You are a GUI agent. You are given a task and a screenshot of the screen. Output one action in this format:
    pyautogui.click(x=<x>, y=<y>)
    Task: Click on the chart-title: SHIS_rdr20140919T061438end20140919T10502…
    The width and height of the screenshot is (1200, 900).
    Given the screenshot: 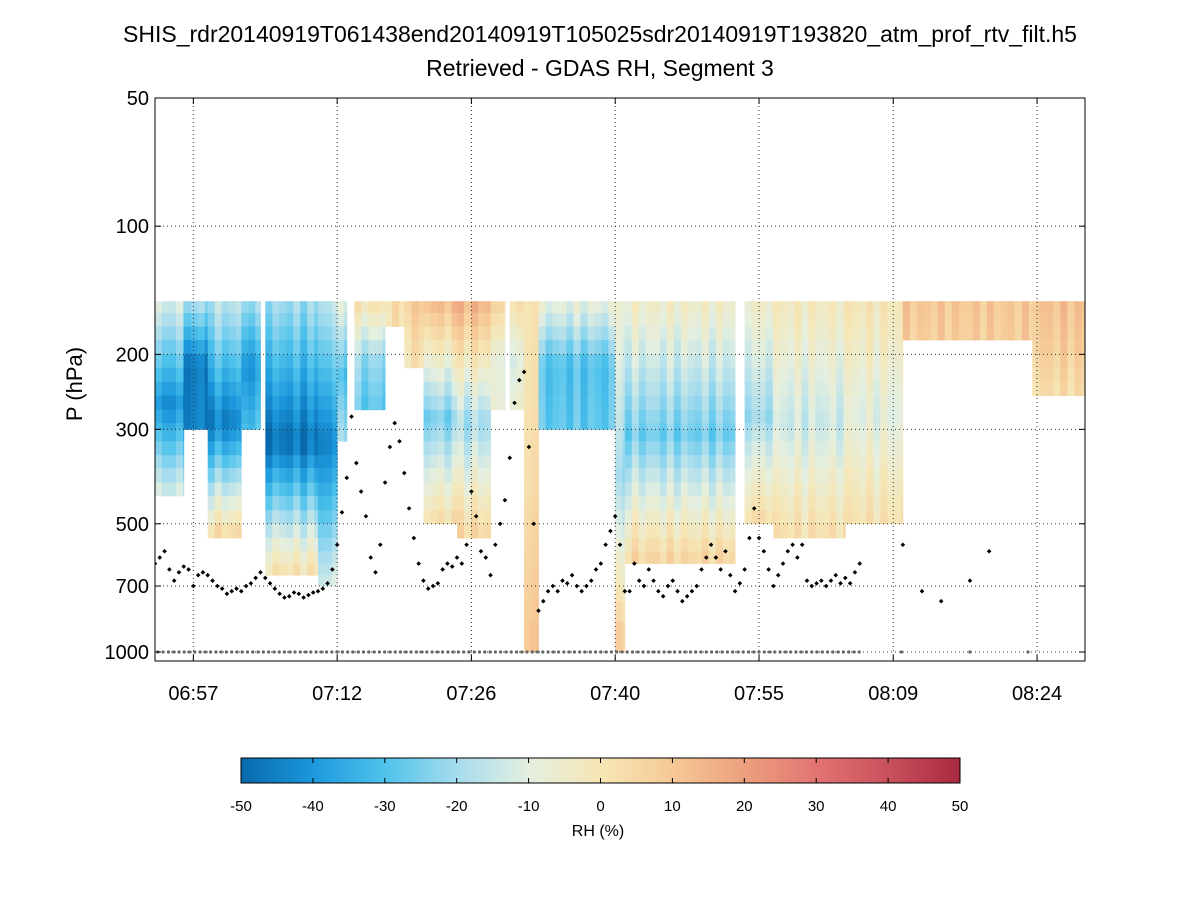 What is the action you would take?
    pyautogui.click(x=600, y=34)
    